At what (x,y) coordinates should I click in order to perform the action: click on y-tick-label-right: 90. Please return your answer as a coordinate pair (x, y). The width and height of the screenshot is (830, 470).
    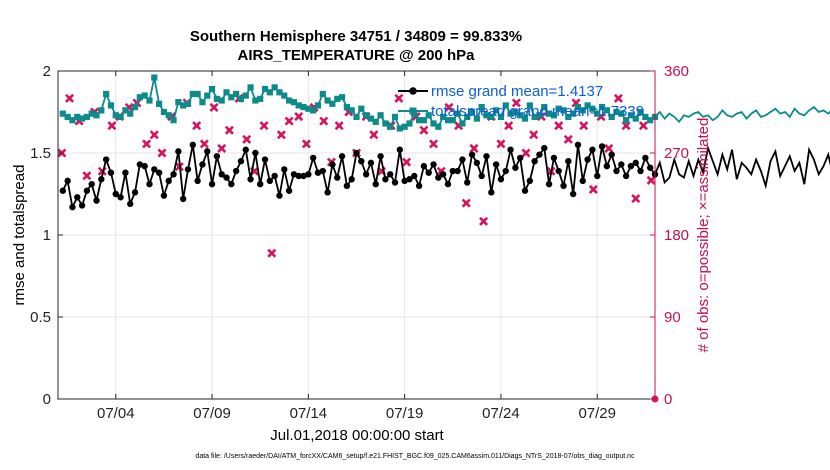
    Looking at the image, I should click on (672, 317).